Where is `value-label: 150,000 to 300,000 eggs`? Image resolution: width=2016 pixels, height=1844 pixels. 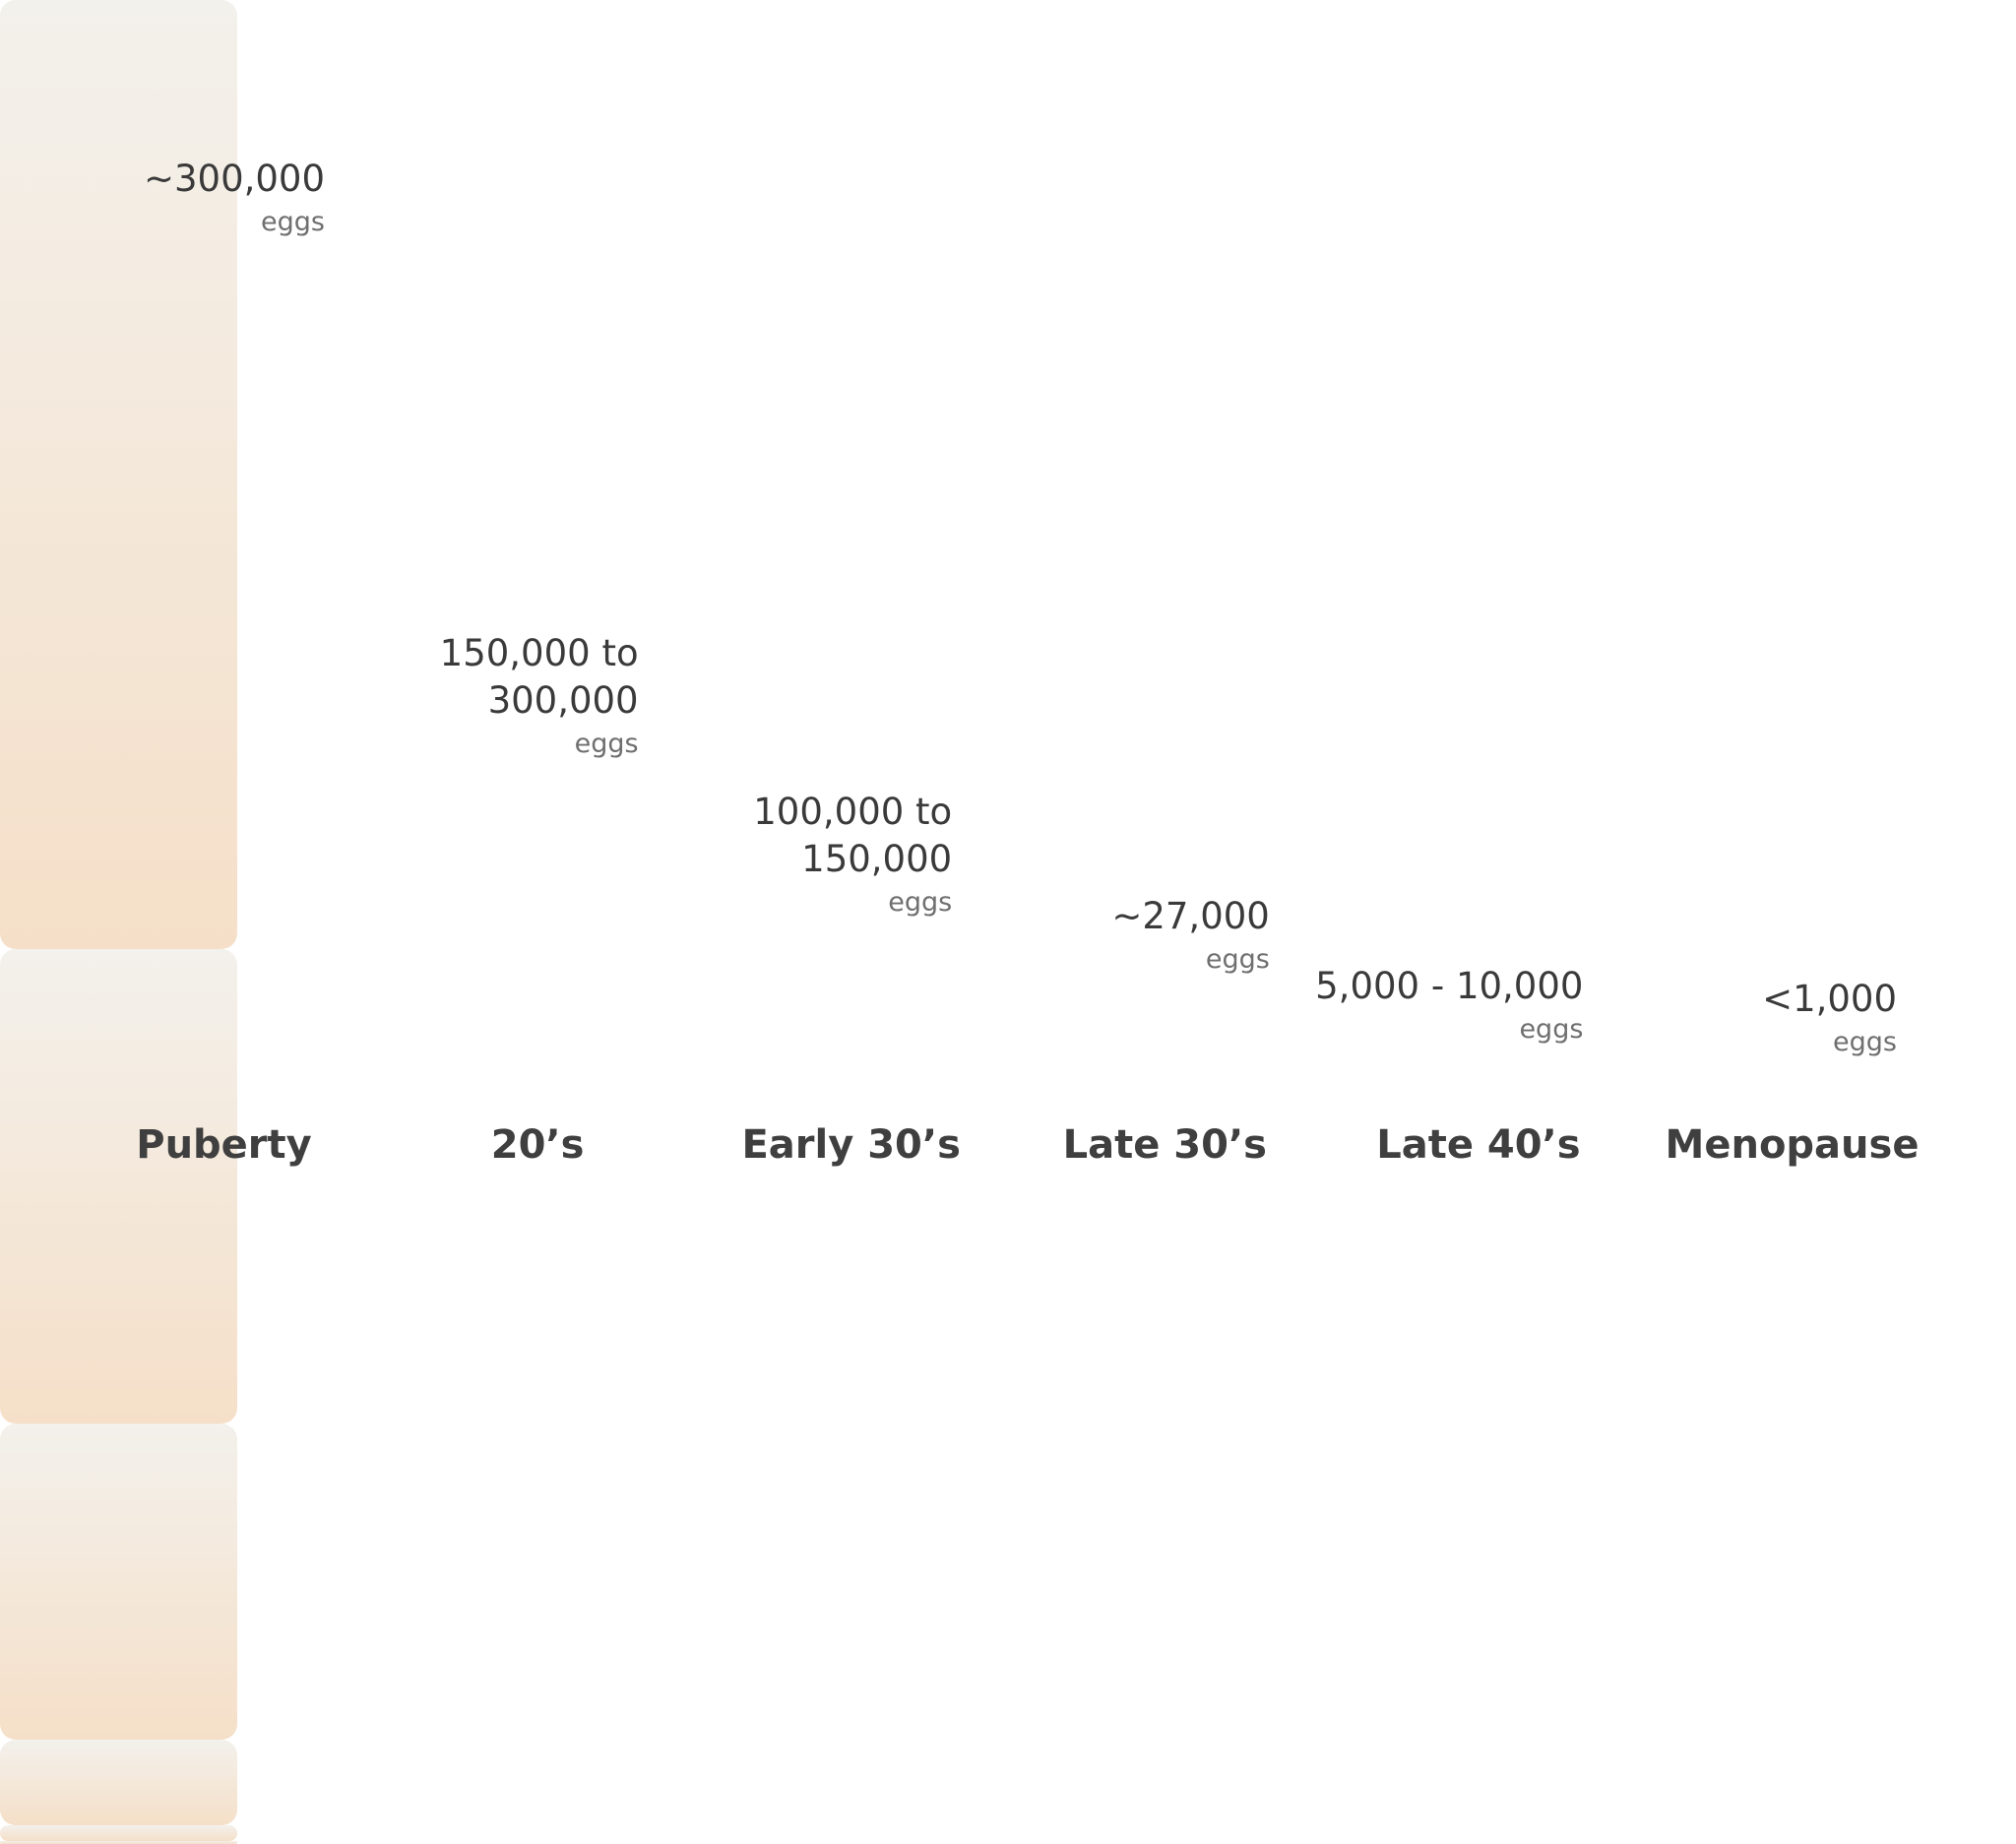 value-label: 150,000 to 300,000 eggs is located at coordinates (538, 697).